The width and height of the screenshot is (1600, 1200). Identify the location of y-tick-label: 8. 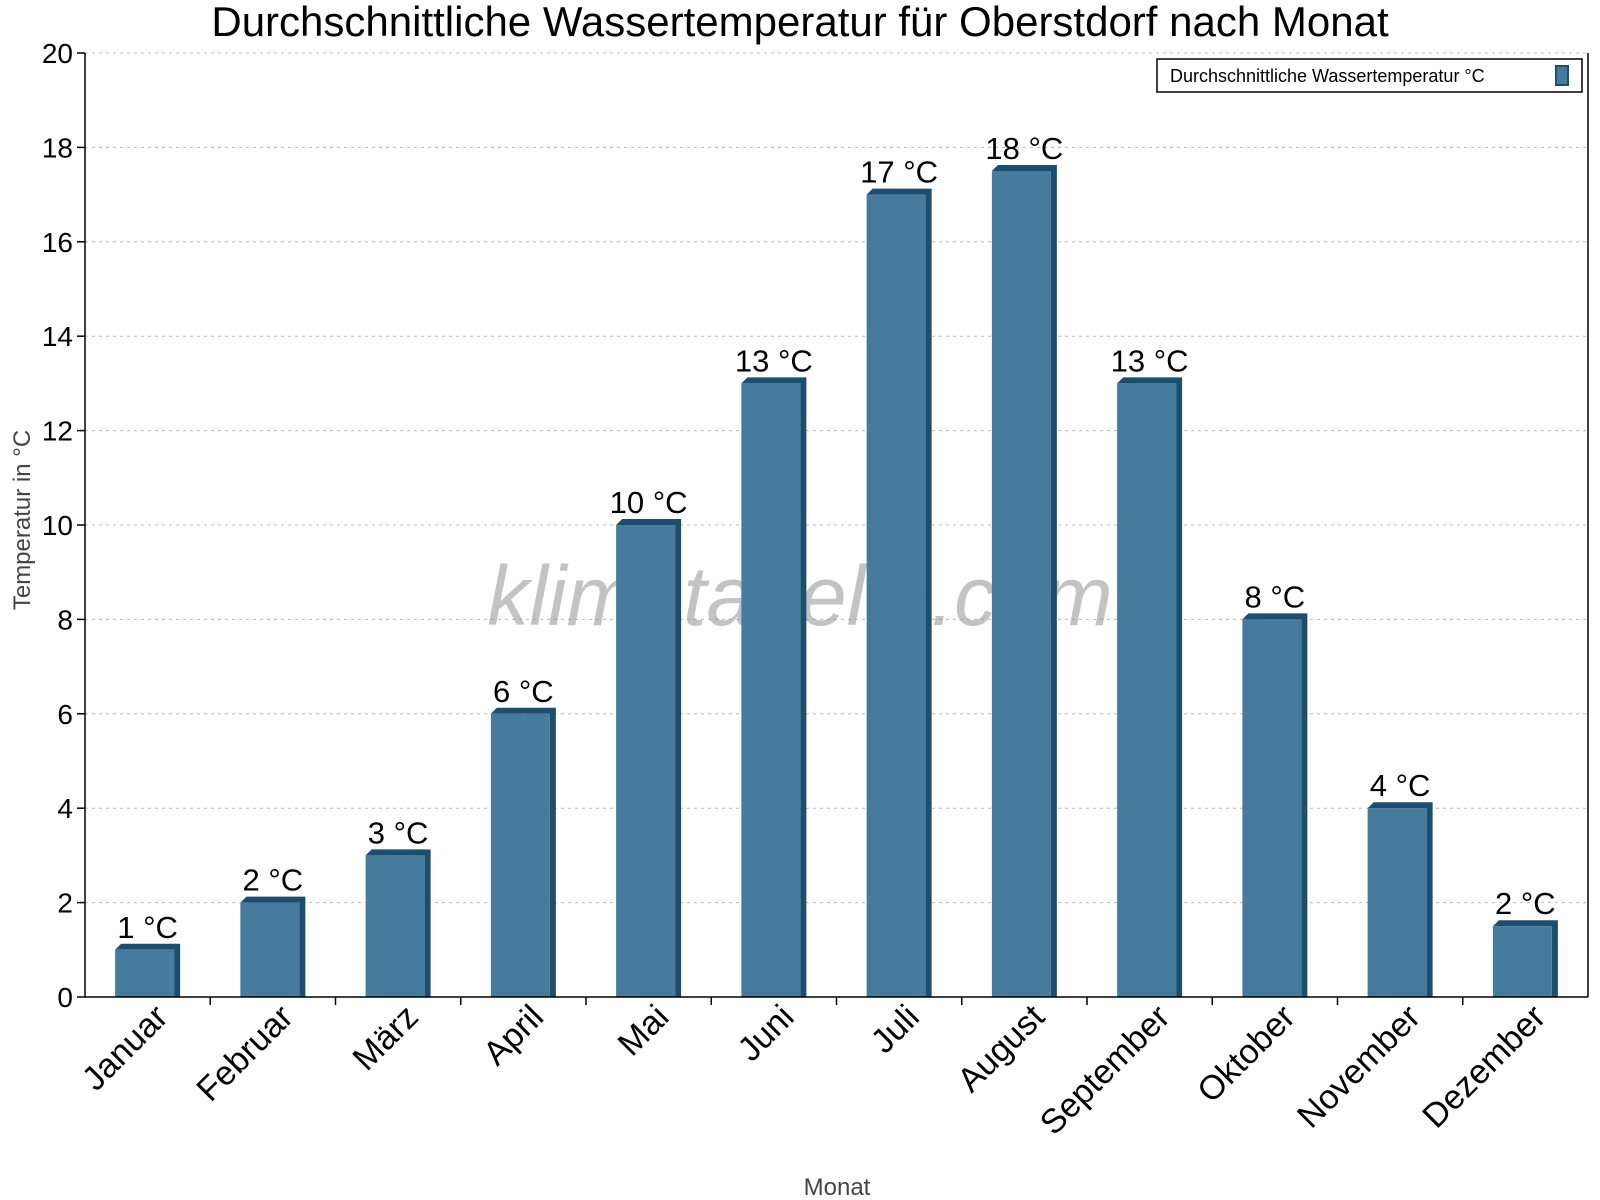
(65, 619).